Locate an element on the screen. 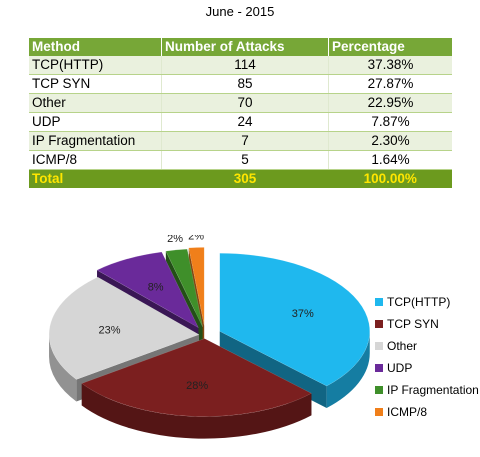  table-row: ICMP/8 5 1.64% is located at coordinates (240, 160).